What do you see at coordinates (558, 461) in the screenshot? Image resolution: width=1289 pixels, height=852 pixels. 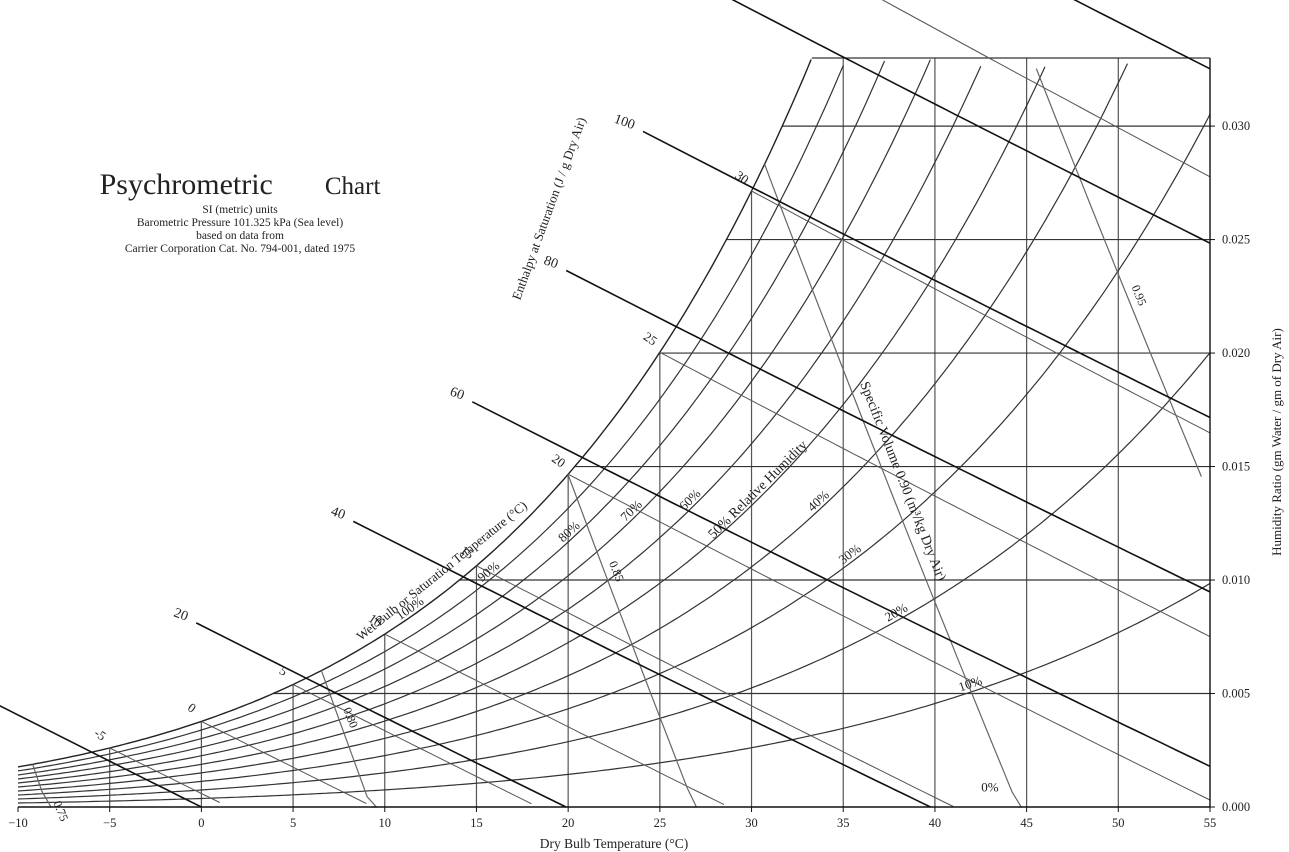 I see `wet-bulb-label-20: 20` at bounding box center [558, 461].